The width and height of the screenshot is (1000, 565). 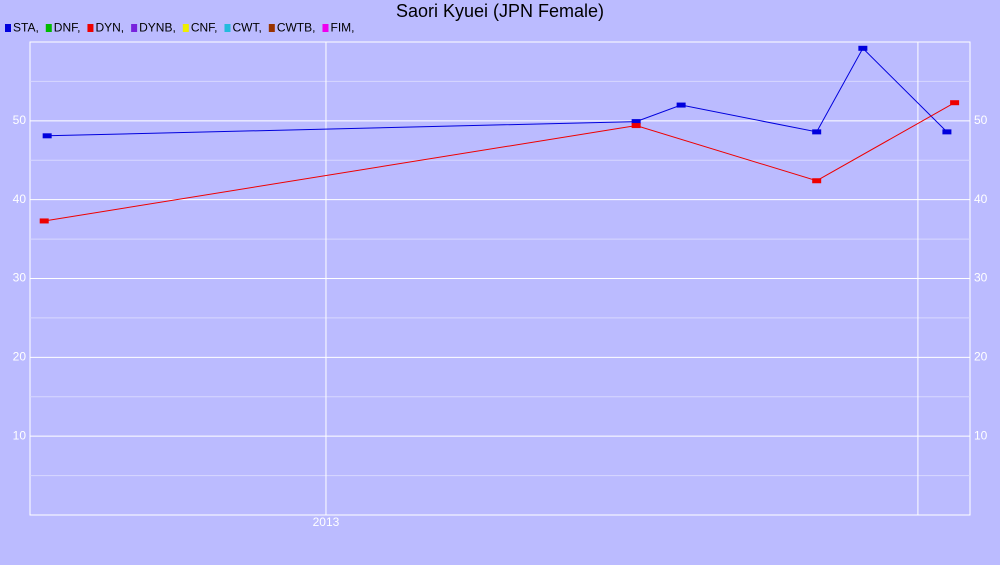 I want to click on series-line, so click(x=497, y=92).